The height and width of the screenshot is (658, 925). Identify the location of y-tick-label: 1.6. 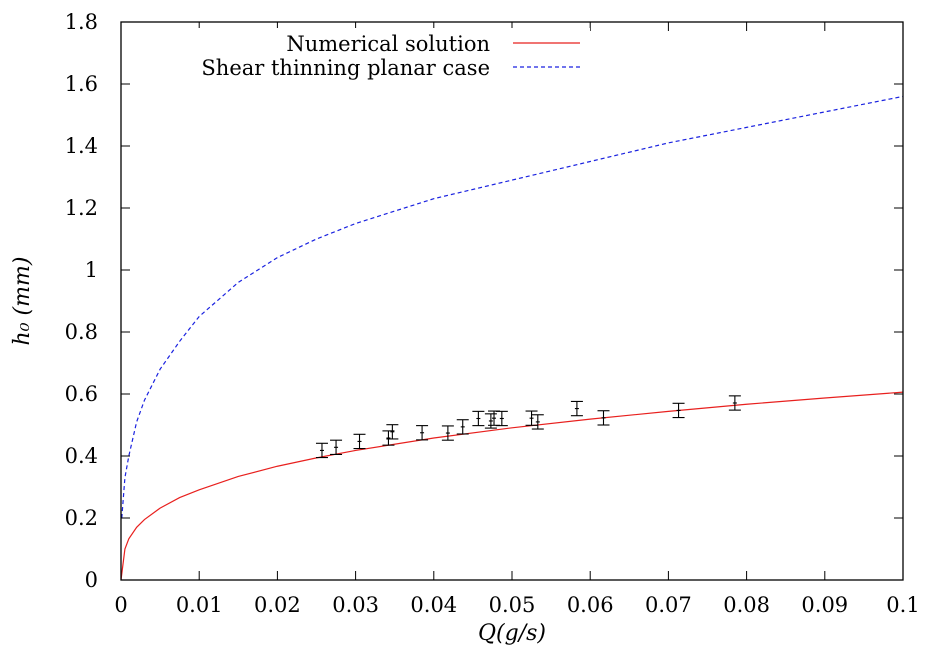
(81, 84).